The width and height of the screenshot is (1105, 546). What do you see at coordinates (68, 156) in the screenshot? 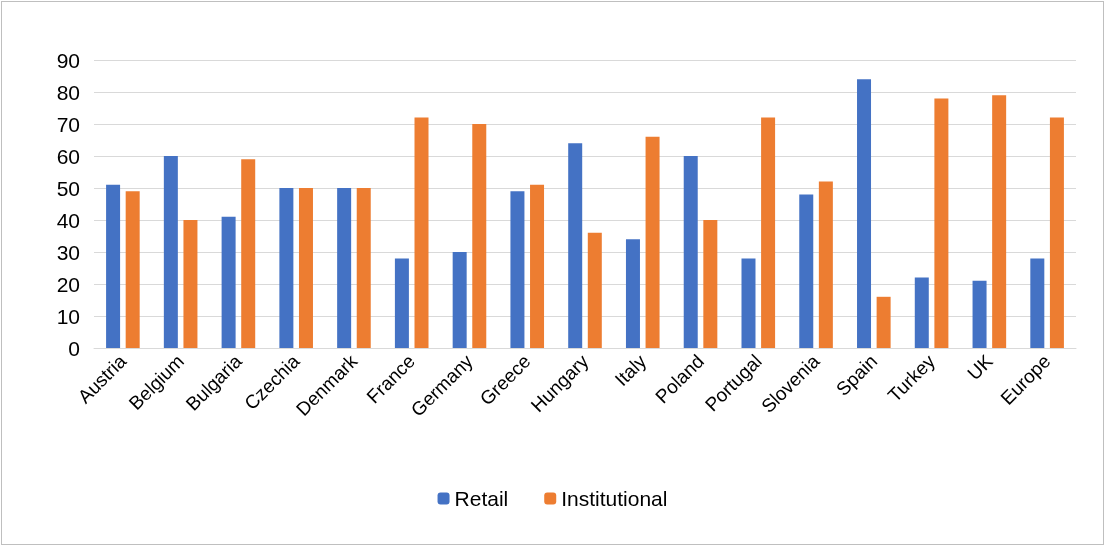
I see `y-tick-label: 60` at bounding box center [68, 156].